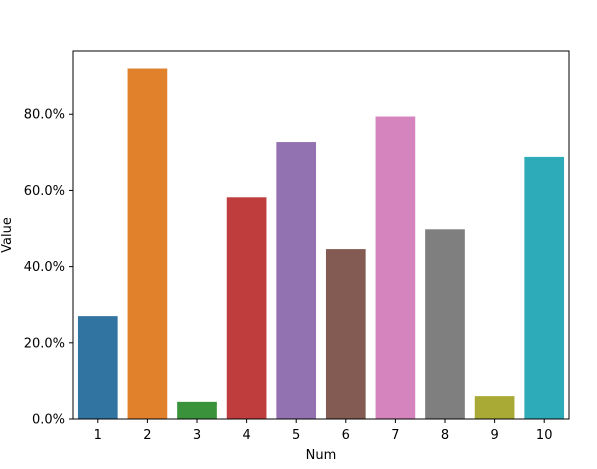 The height and width of the screenshot is (469, 597). What do you see at coordinates (321, 455) in the screenshot?
I see `x-axis-label: Num` at bounding box center [321, 455].